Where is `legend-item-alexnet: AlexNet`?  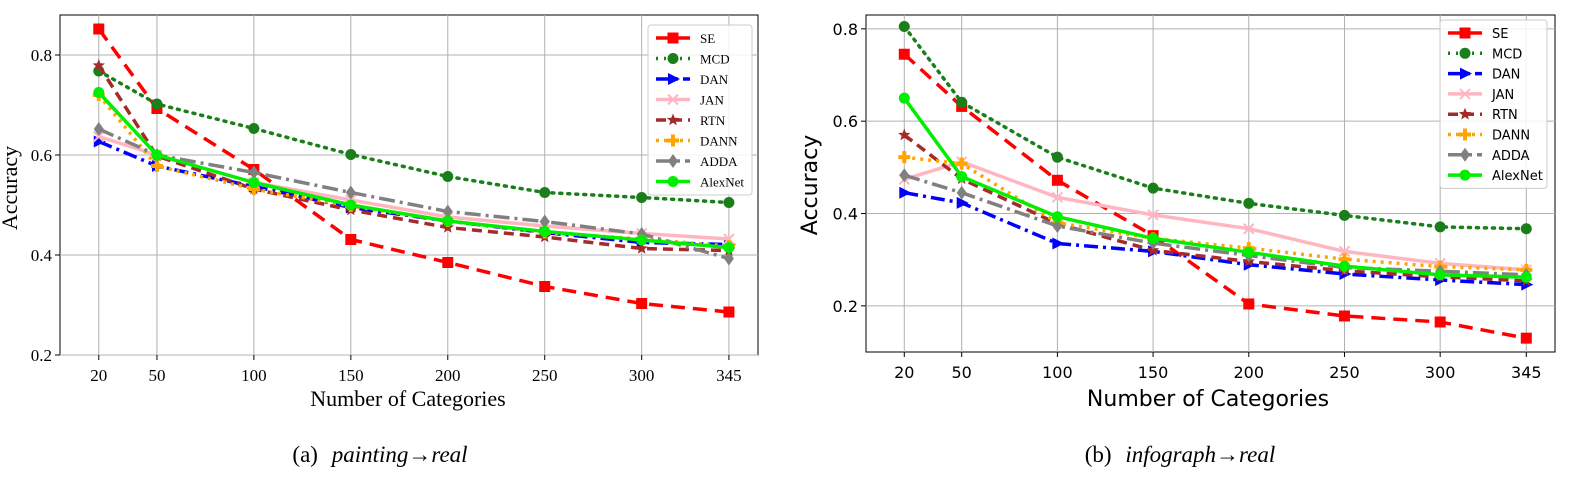 legend-item-alexnet: AlexNet is located at coordinates (700, 182).